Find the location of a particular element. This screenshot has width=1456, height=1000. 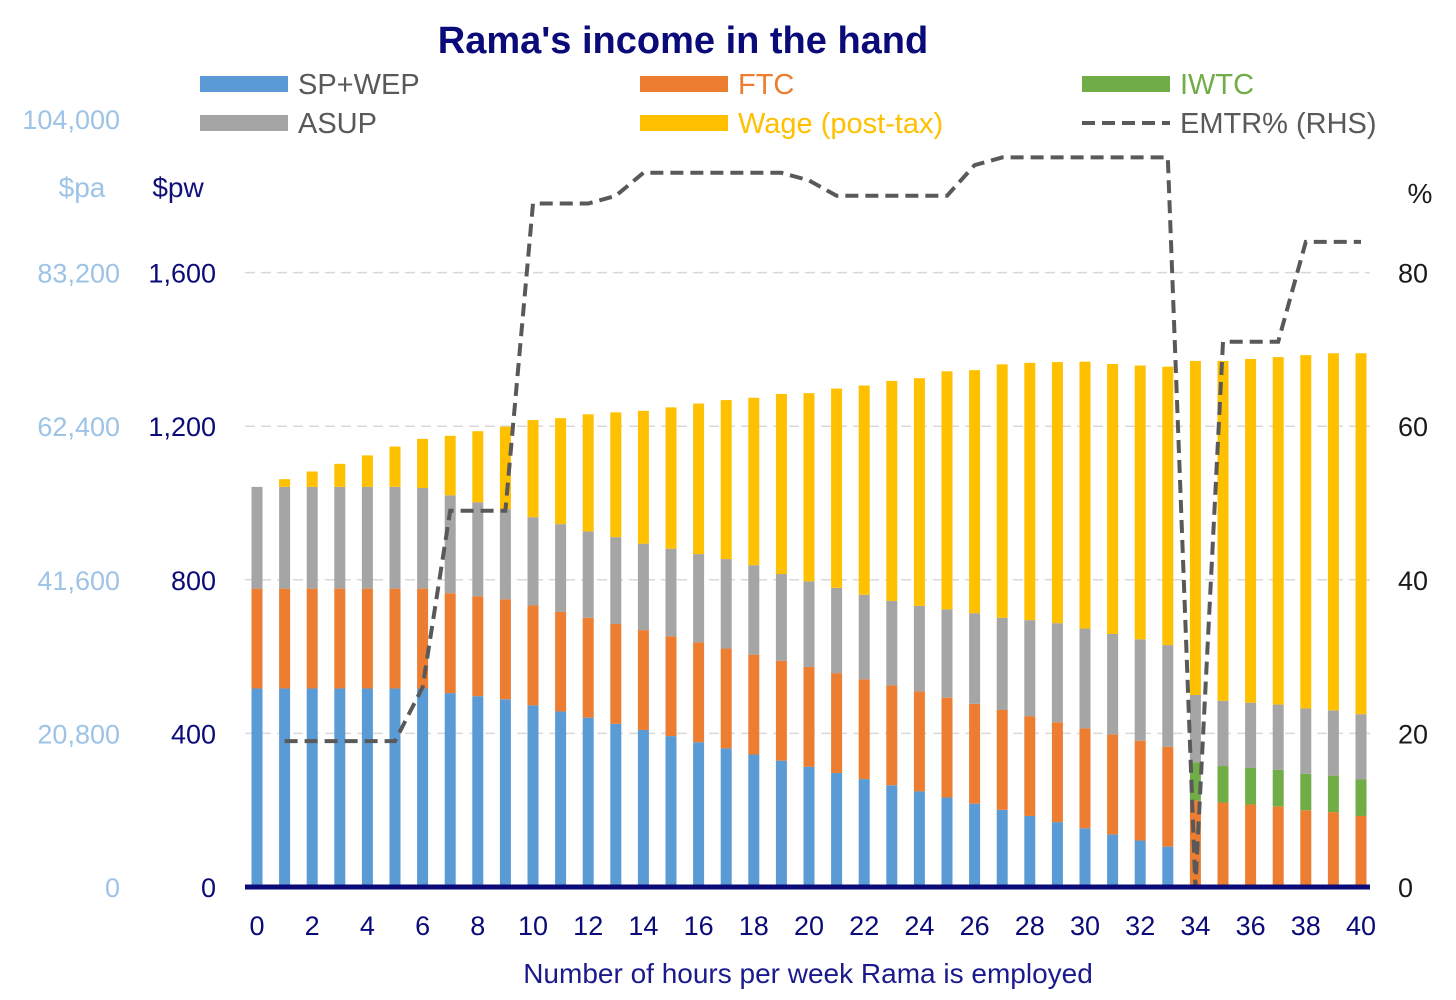

x-tick: 26 is located at coordinates (975, 926).